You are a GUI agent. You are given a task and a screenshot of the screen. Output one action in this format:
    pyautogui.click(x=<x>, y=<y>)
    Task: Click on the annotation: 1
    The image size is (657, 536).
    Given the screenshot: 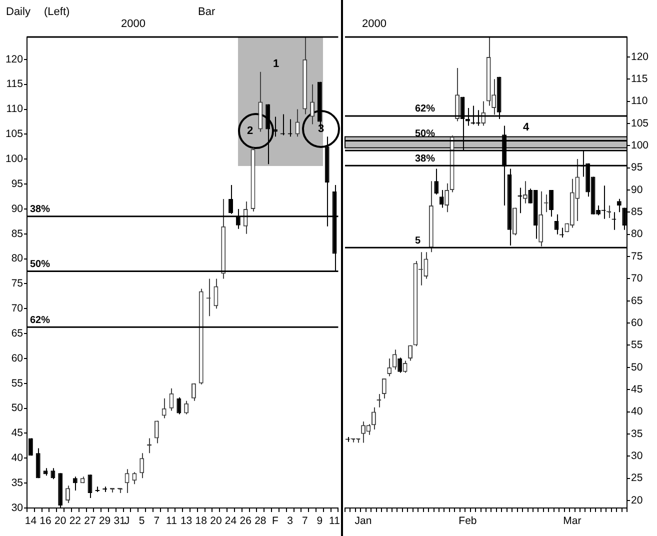 What is the action you would take?
    pyautogui.click(x=276, y=64)
    